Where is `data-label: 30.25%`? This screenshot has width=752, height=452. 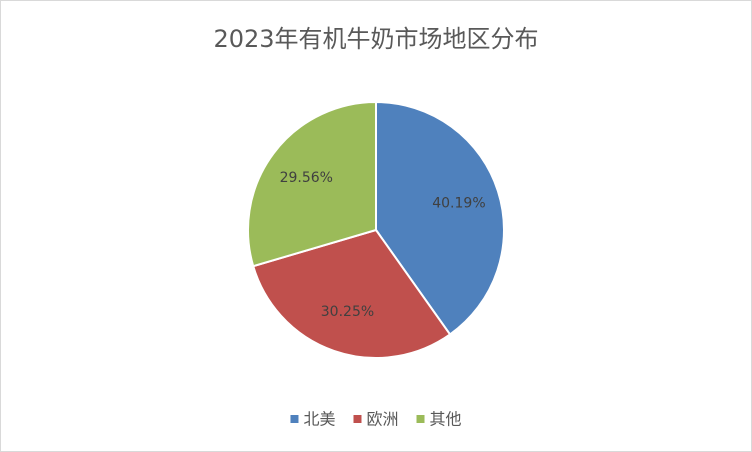
data-label: 30.25% is located at coordinates (347, 312).